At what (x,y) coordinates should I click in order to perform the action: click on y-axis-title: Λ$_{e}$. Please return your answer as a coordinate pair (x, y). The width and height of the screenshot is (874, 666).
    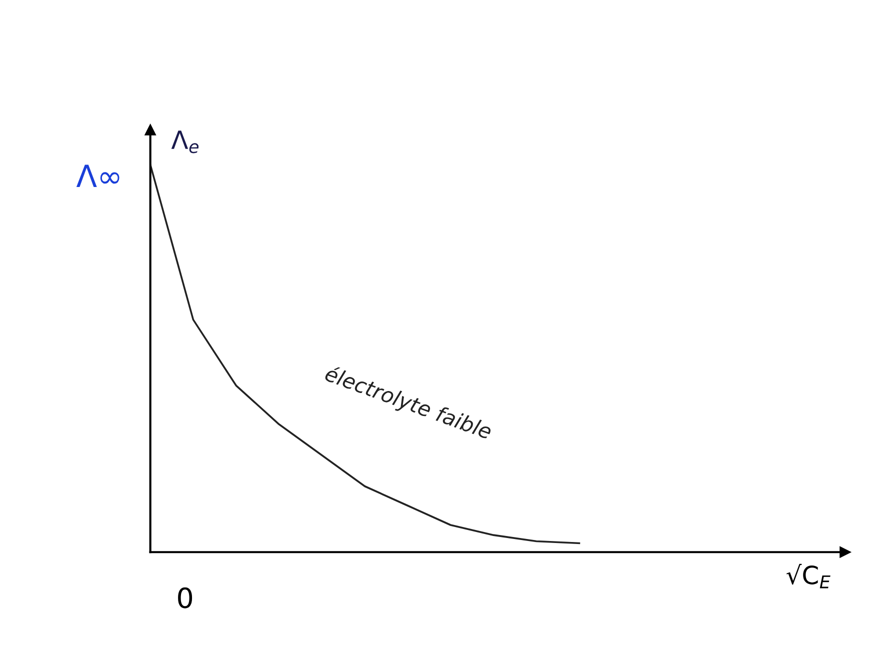
    Looking at the image, I should click on (185, 142).